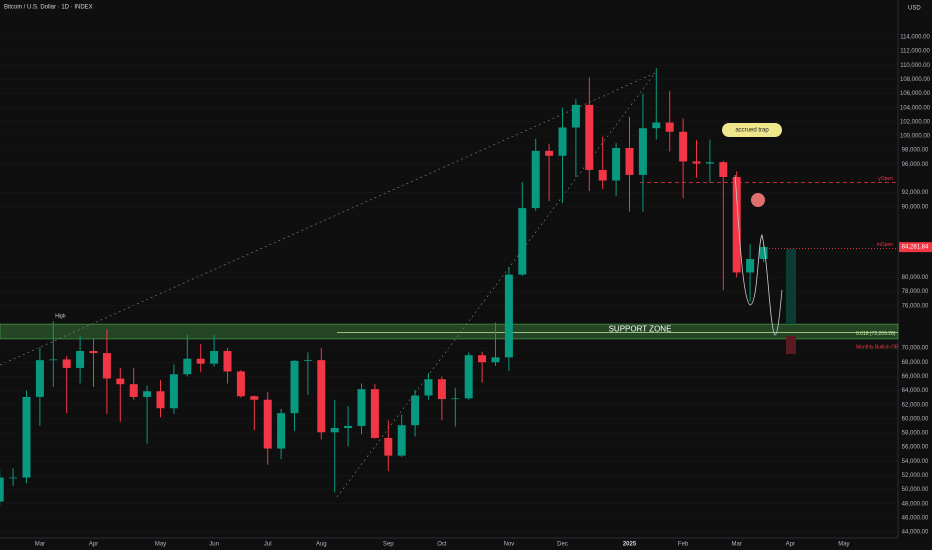 Image resolution: width=932 pixels, height=550 pixels. What do you see at coordinates (915, 207) in the screenshot?
I see `y-tick-label: 90,000.00` at bounding box center [915, 207].